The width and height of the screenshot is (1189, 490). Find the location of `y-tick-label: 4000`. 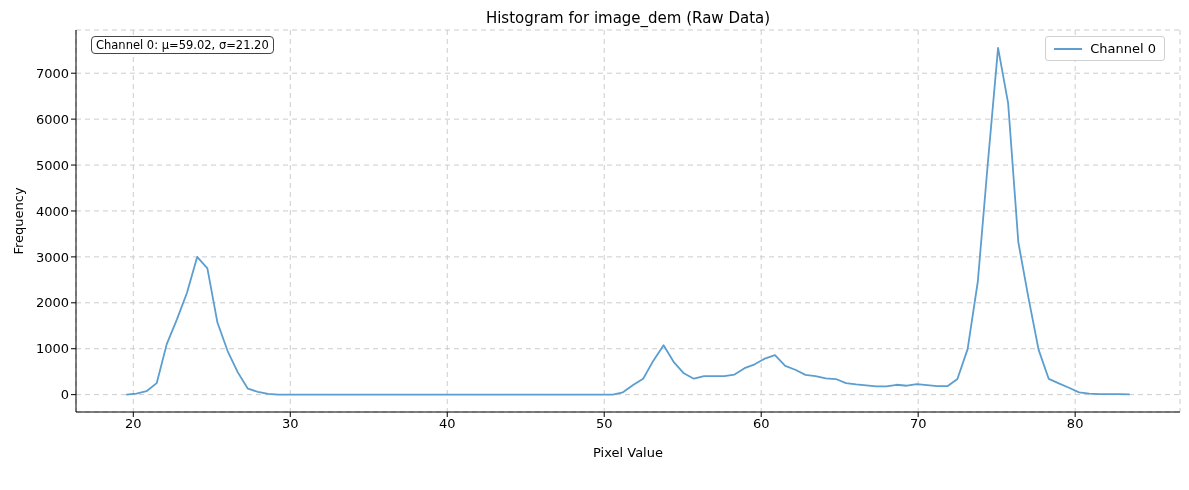

y-tick-label: 4000 is located at coordinates (52, 211).